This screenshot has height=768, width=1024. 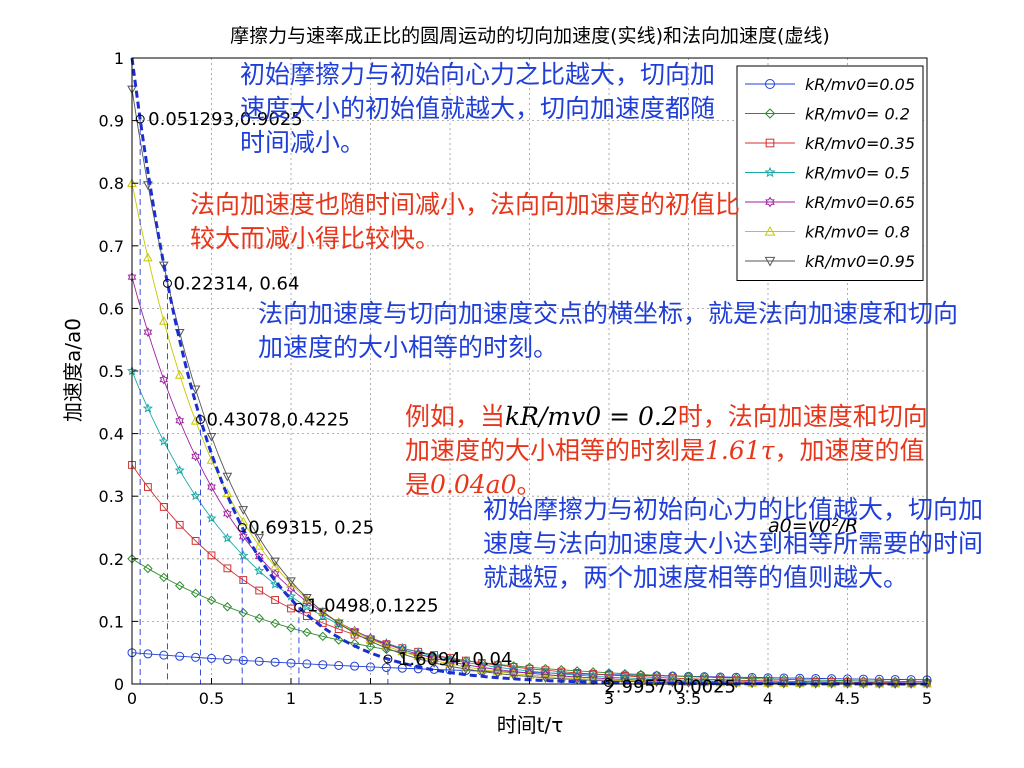 What do you see at coordinates (111, 246) in the screenshot?
I see `y-tick-label: 0.7` at bounding box center [111, 246].